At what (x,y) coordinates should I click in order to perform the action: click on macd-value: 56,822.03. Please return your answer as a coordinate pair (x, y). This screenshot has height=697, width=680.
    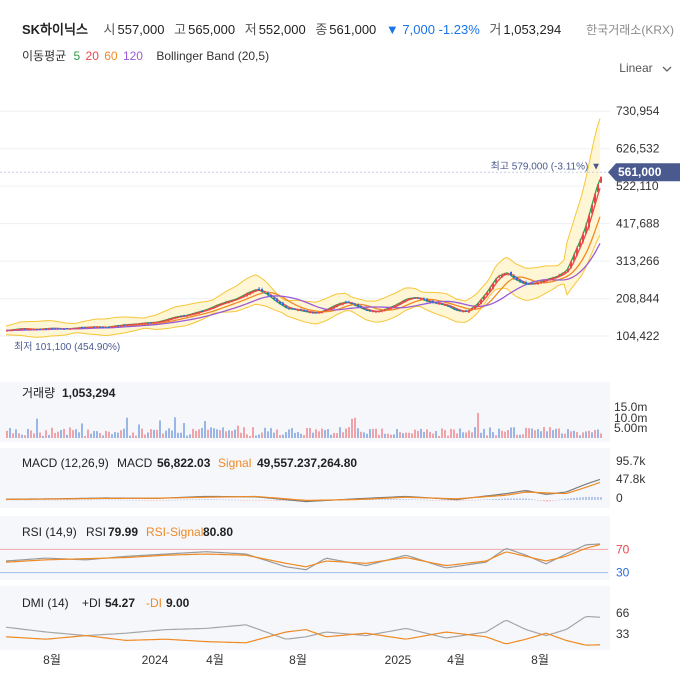
    Looking at the image, I should click on (184, 463).